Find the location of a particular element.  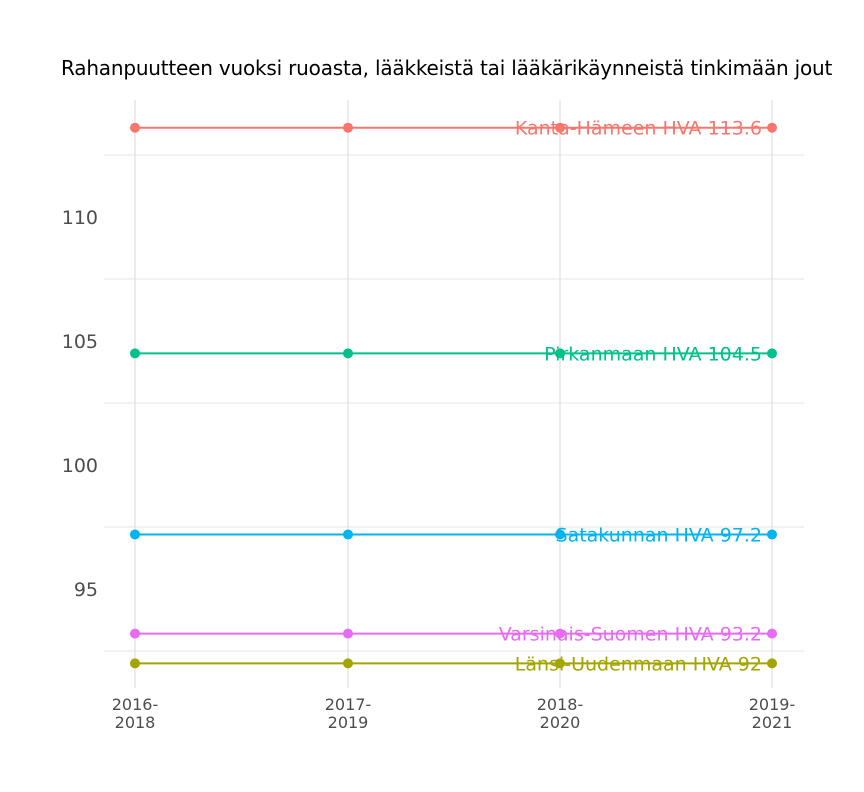

series-satakunnan-hva: Satakunnan HVA 97.2 is located at coordinates (453, 535).